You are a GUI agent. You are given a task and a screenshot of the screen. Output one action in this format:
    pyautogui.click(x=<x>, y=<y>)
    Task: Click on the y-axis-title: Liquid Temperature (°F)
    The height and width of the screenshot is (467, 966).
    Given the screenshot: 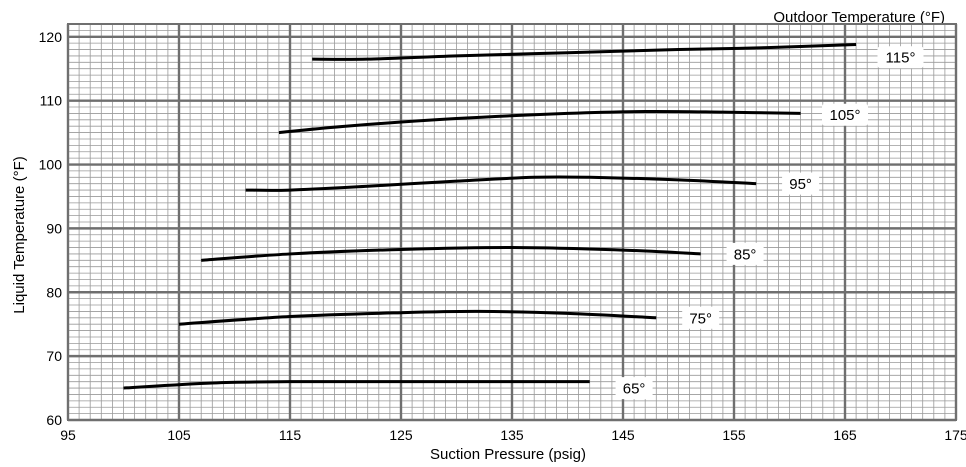 What is the action you would take?
    pyautogui.click(x=19, y=234)
    